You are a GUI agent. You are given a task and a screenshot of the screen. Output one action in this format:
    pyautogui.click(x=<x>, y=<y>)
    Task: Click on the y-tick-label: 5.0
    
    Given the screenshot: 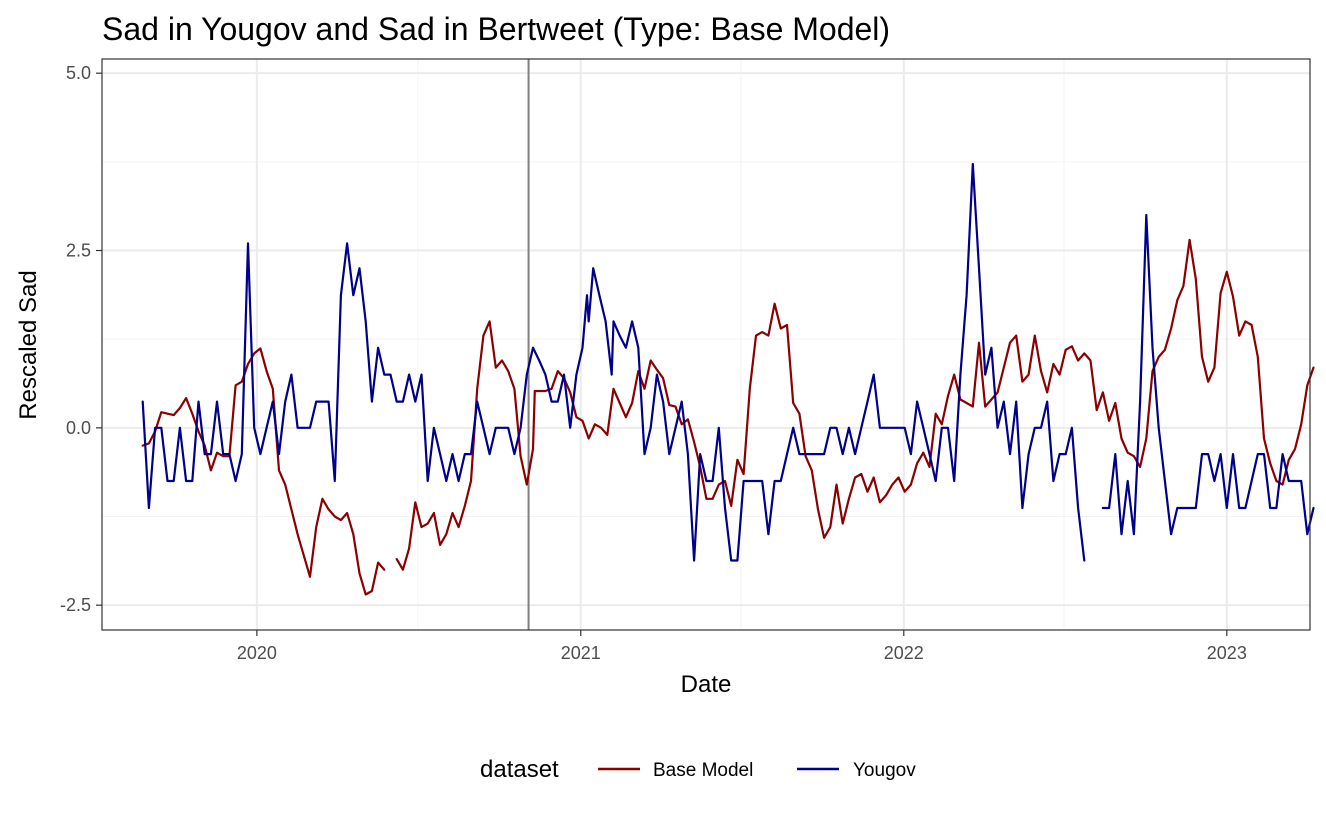 What is the action you would take?
    pyautogui.click(x=78, y=73)
    